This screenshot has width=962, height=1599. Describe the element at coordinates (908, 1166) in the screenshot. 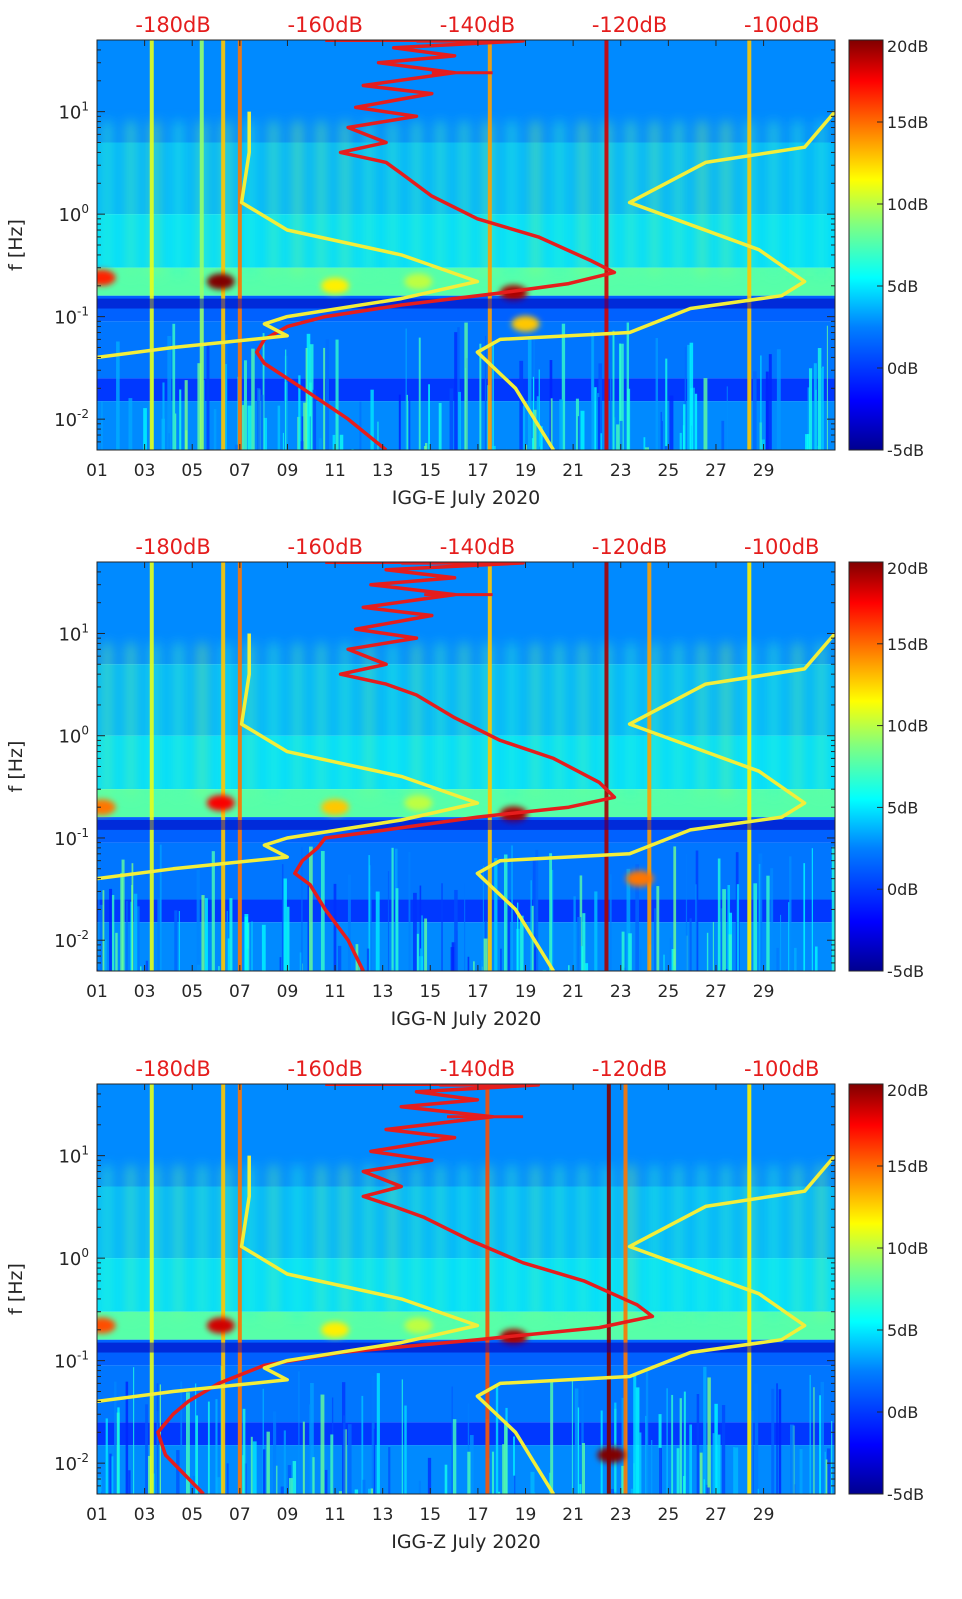

I see `colorbar-tick-label: 15dB` at that location.